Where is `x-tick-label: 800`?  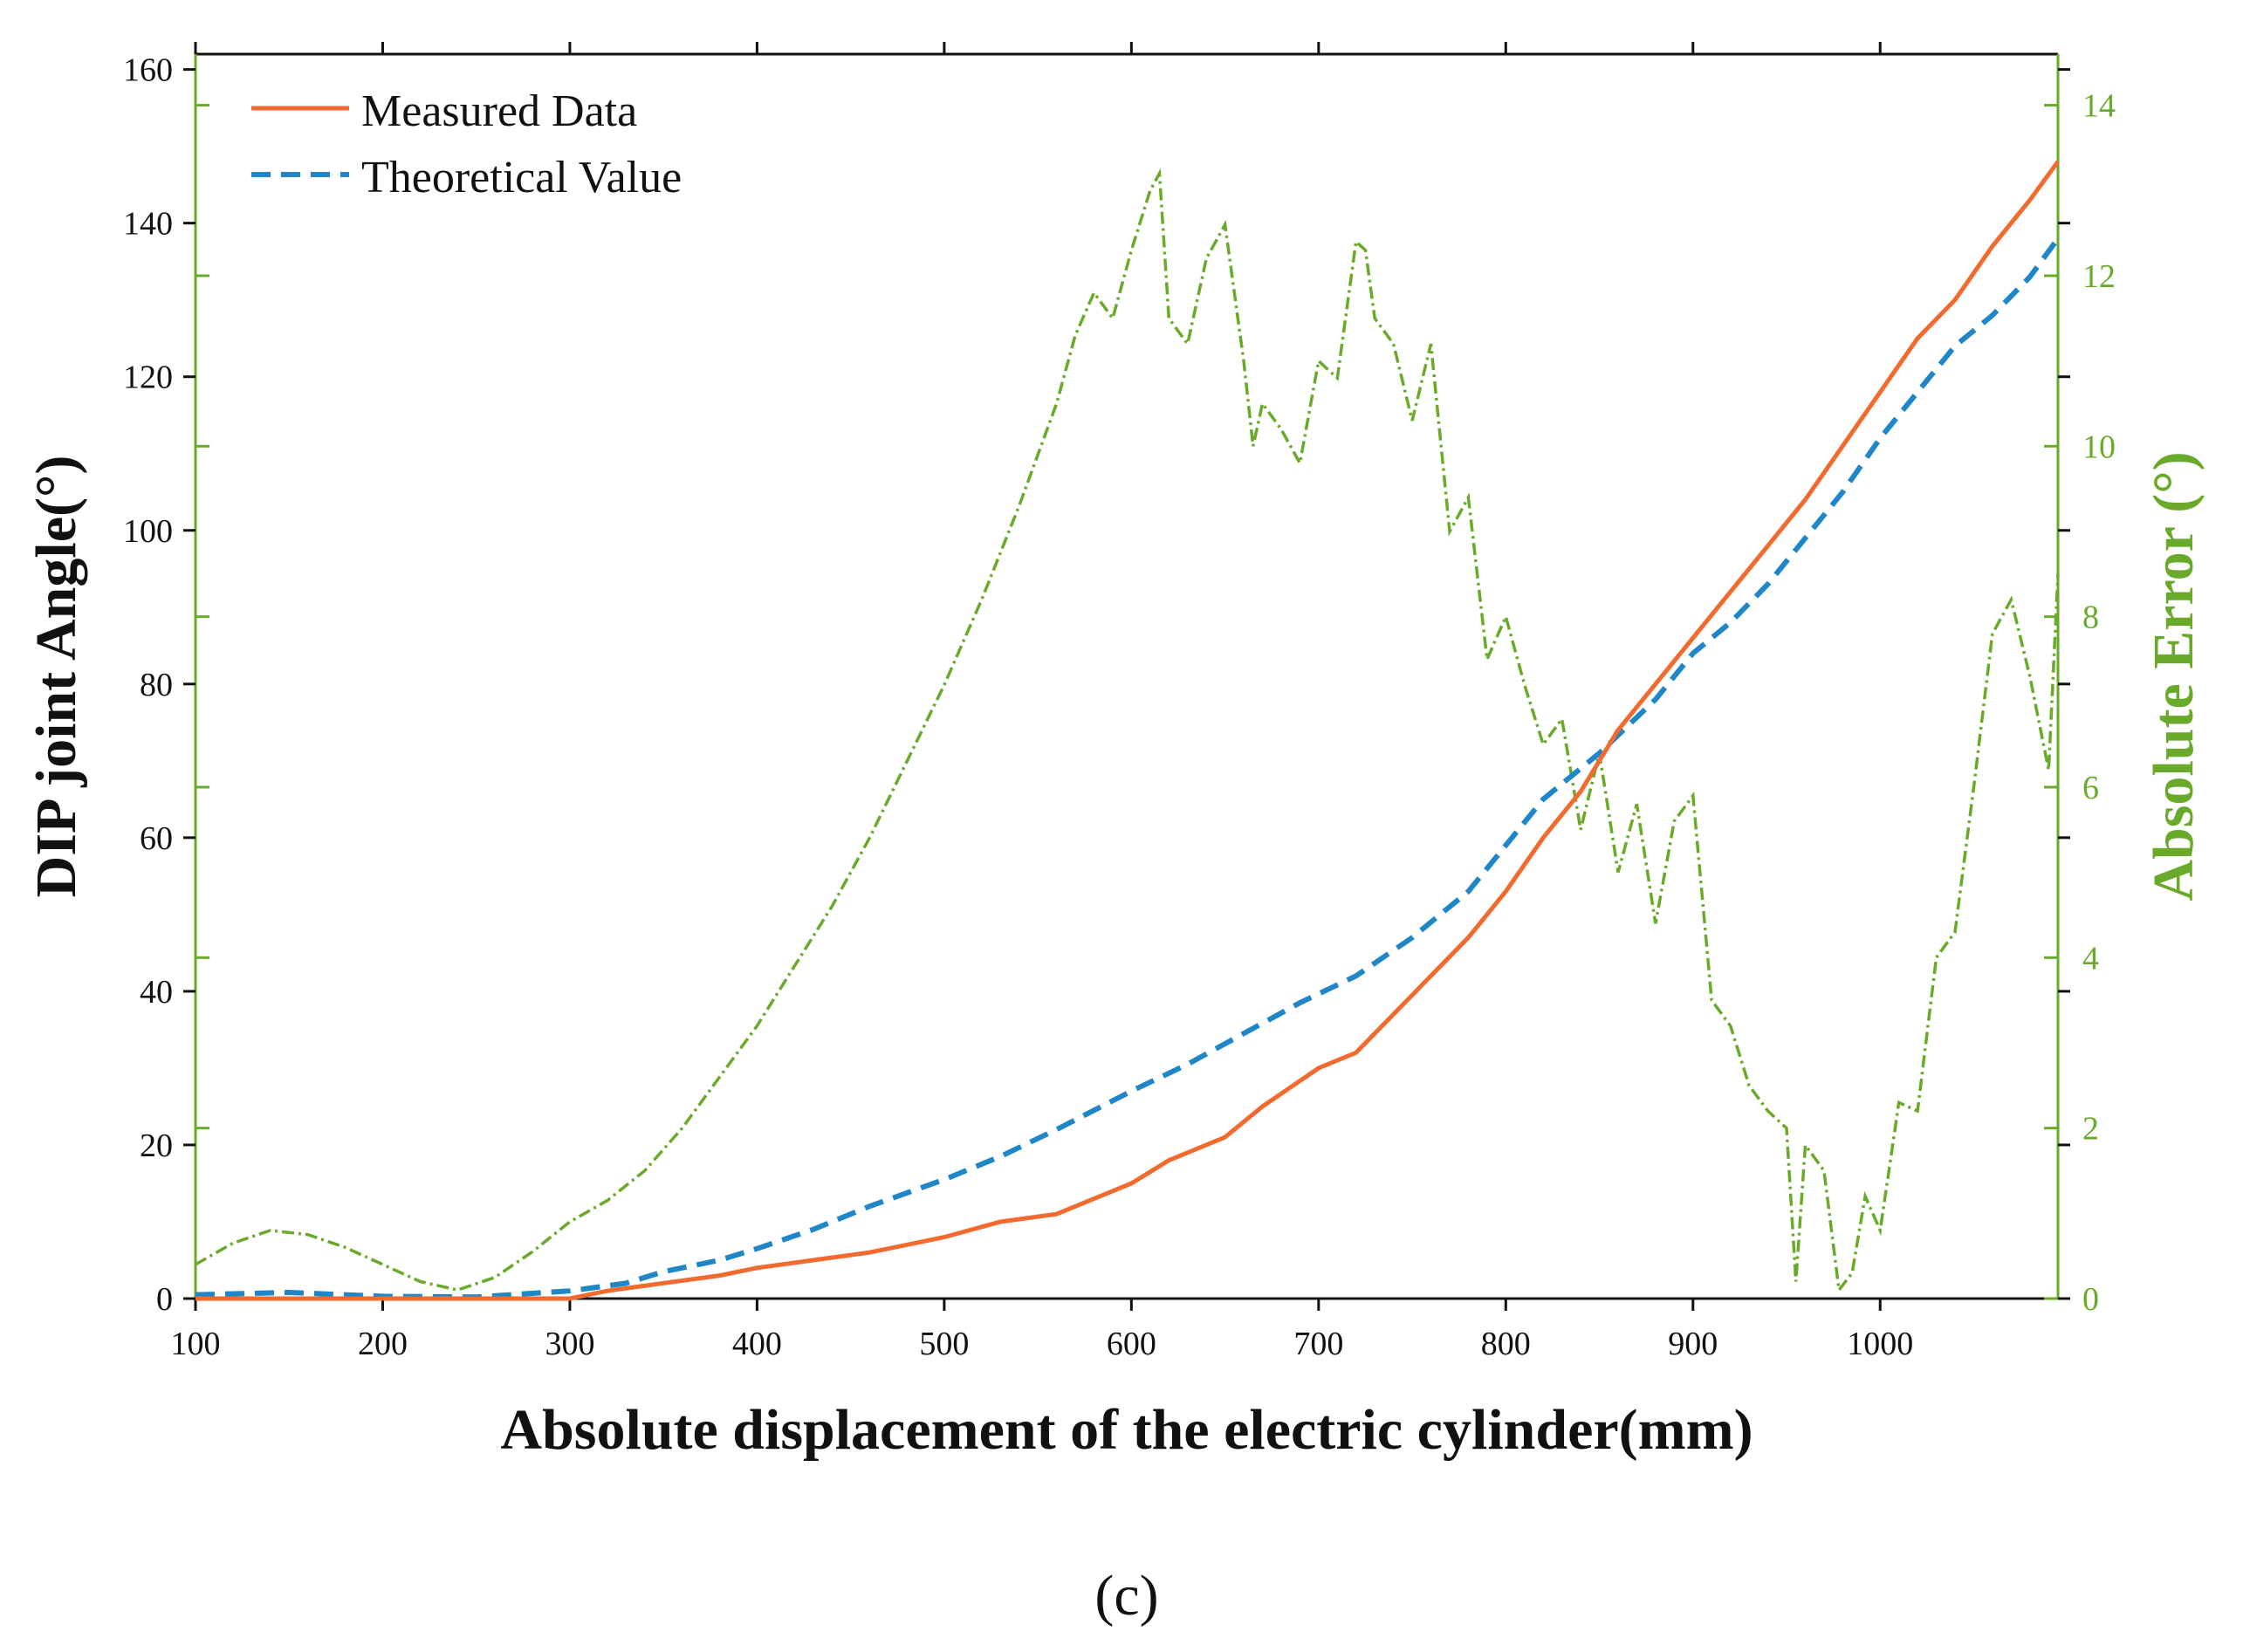 x-tick-label: 800 is located at coordinates (1506, 1344).